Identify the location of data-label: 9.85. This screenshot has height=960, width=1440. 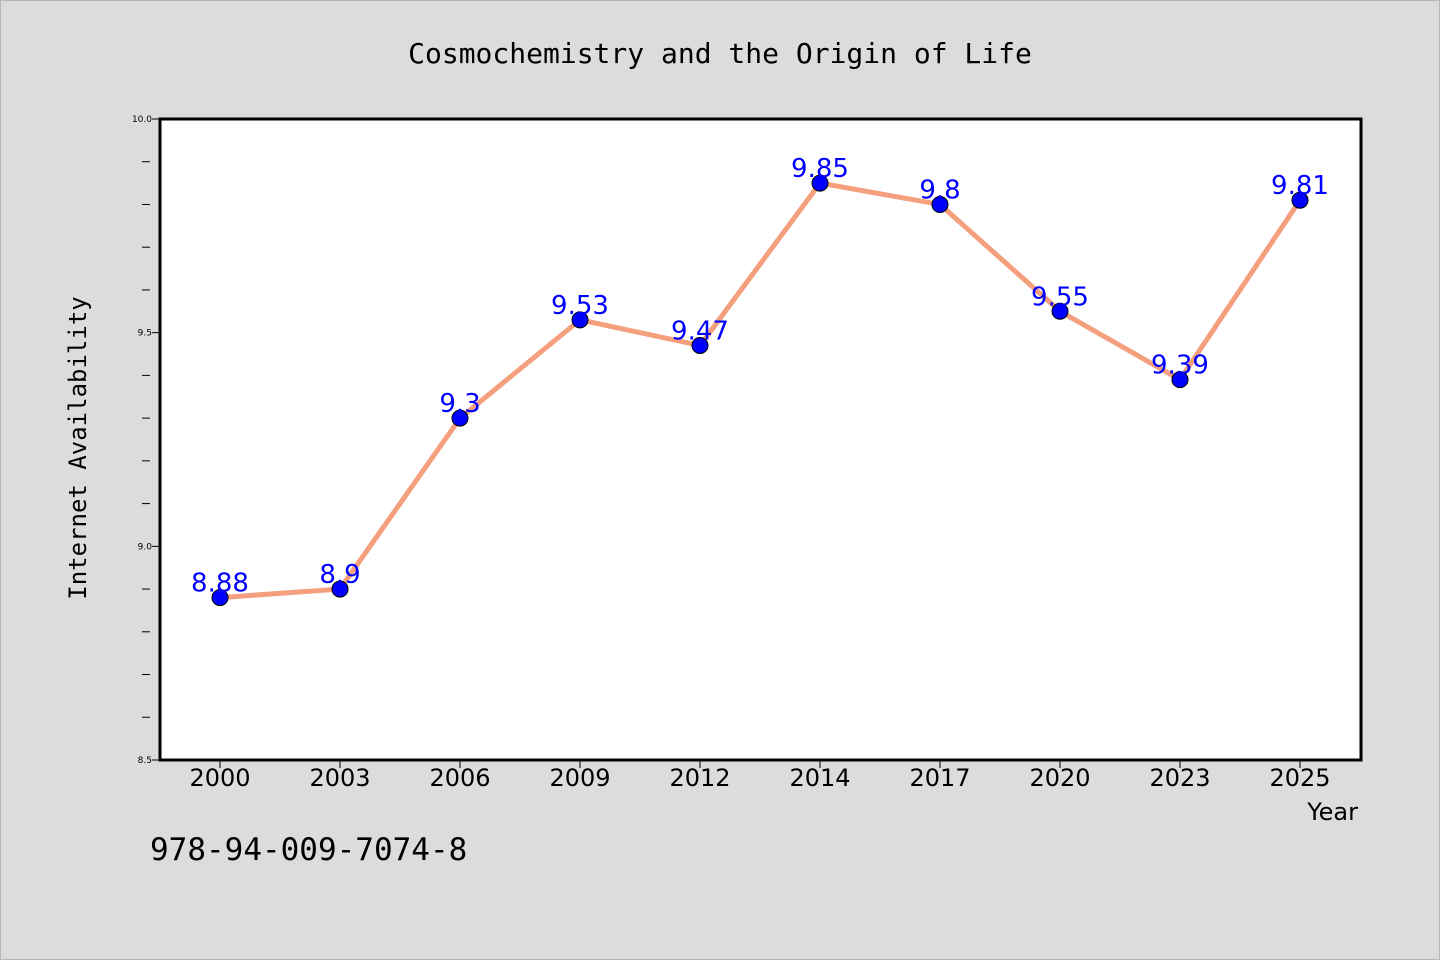
(820, 169).